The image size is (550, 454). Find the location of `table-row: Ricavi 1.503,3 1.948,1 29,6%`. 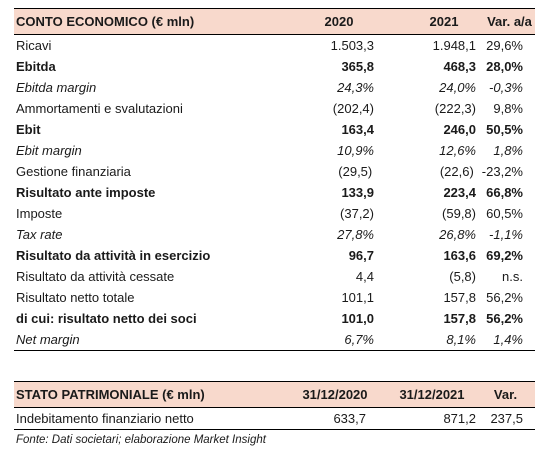

table-row: Ricavi 1.503,3 1.948,1 29,6% is located at coordinates (274, 45).